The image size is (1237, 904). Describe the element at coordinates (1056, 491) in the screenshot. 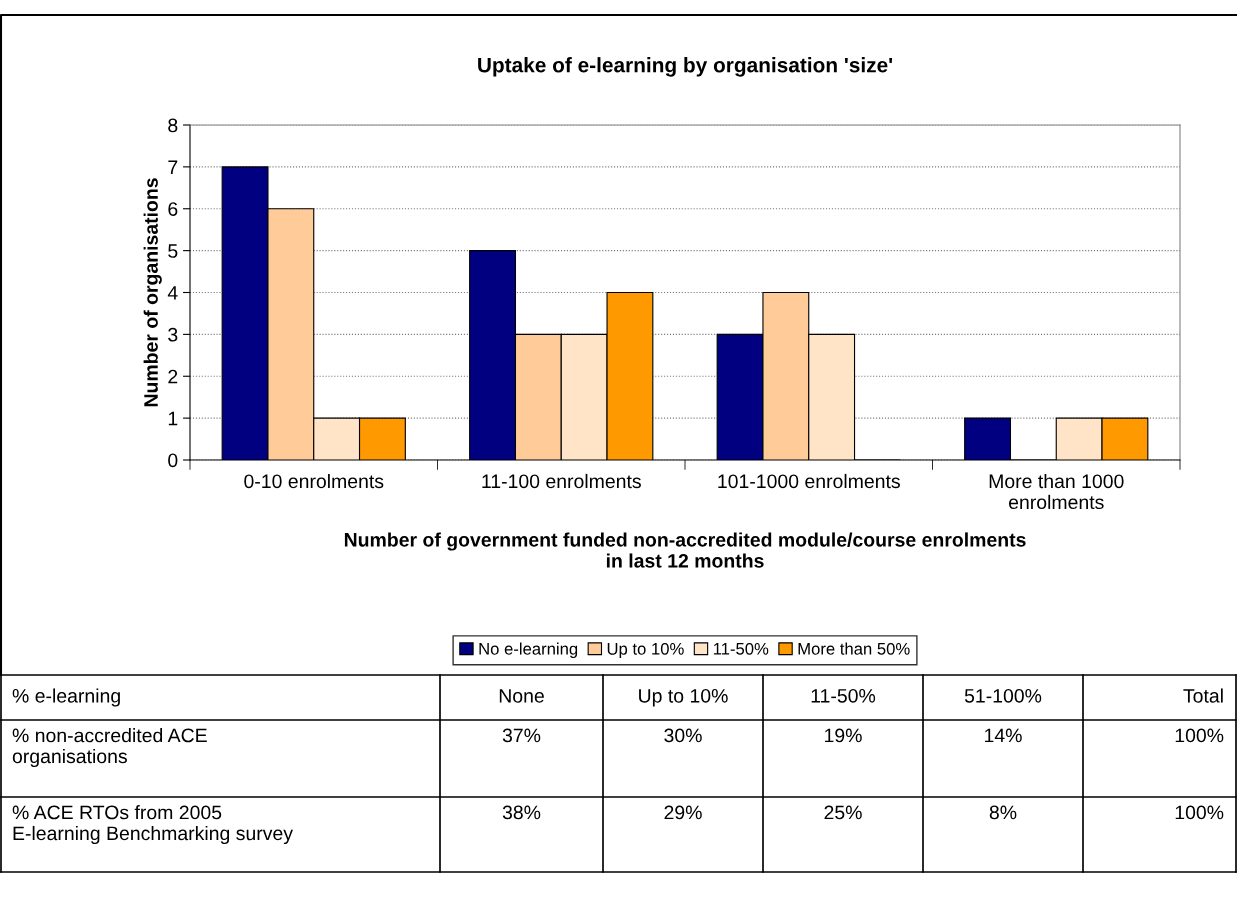

I see `x-tick-label: More than 1000 enrolments` at that location.